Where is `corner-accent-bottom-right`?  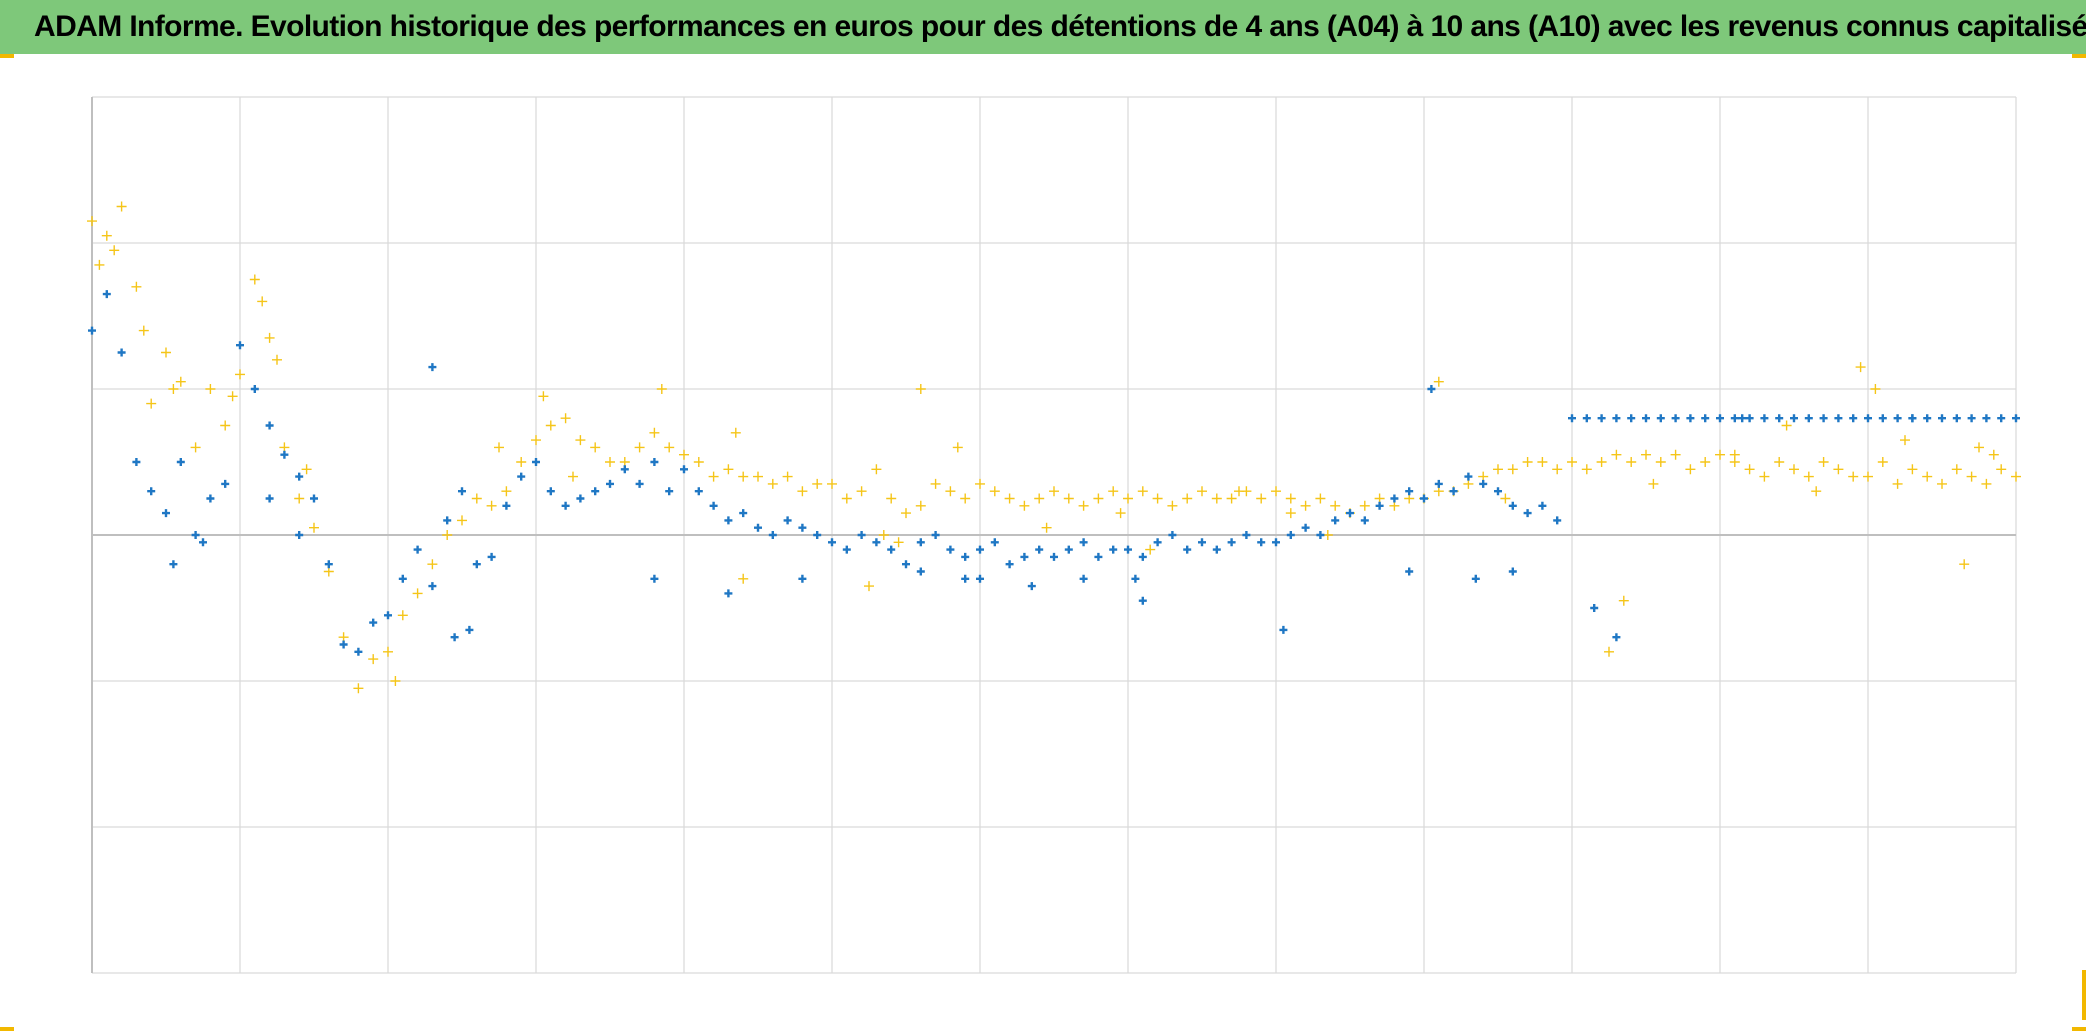
corner-accent-bottom-right is located at coordinates (2079, 1029).